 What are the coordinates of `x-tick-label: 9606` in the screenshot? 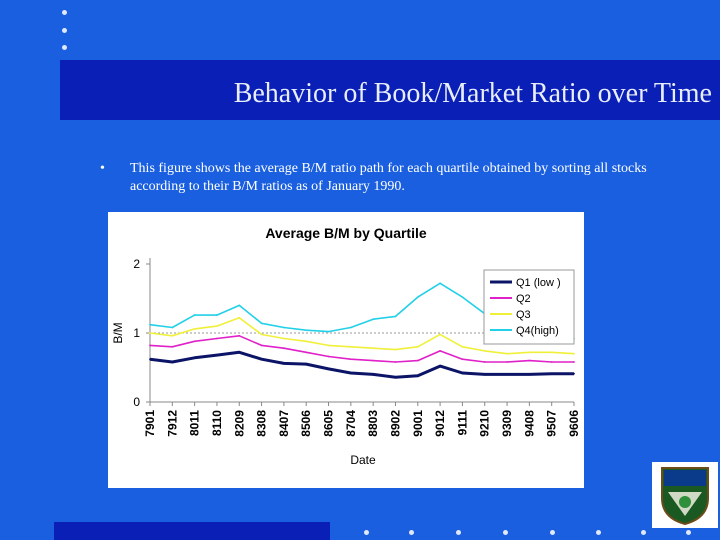 It's located at (574, 423).